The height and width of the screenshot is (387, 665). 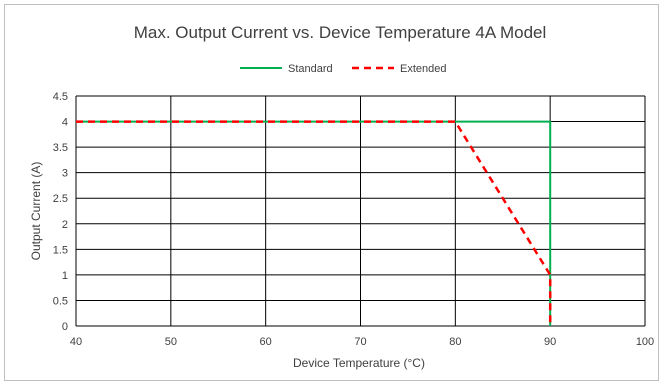 I want to click on x-tick-label: 40, so click(x=76, y=342).